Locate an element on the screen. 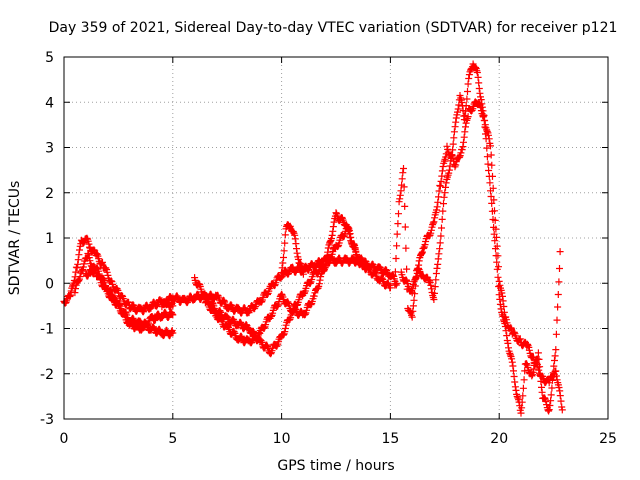 The image size is (640, 480). x-tick-label: 0 is located at coordinates (64, 439).